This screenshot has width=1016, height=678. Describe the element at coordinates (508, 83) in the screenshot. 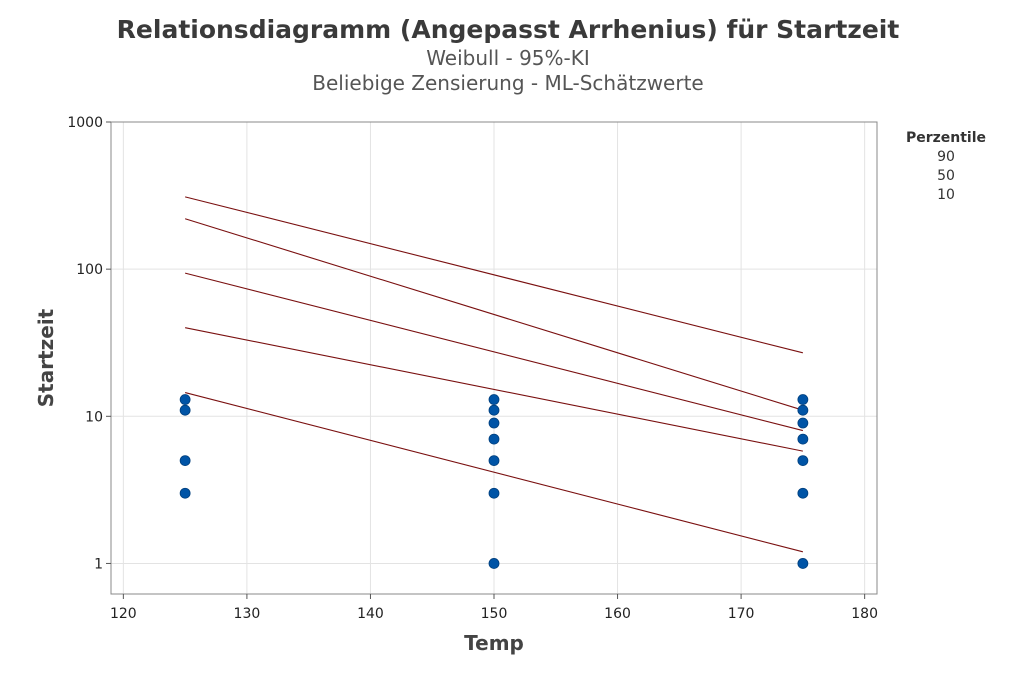

I see `chart-subtitle-method: Beliebige Zensierung - ML-Schätzwerte` at that location.